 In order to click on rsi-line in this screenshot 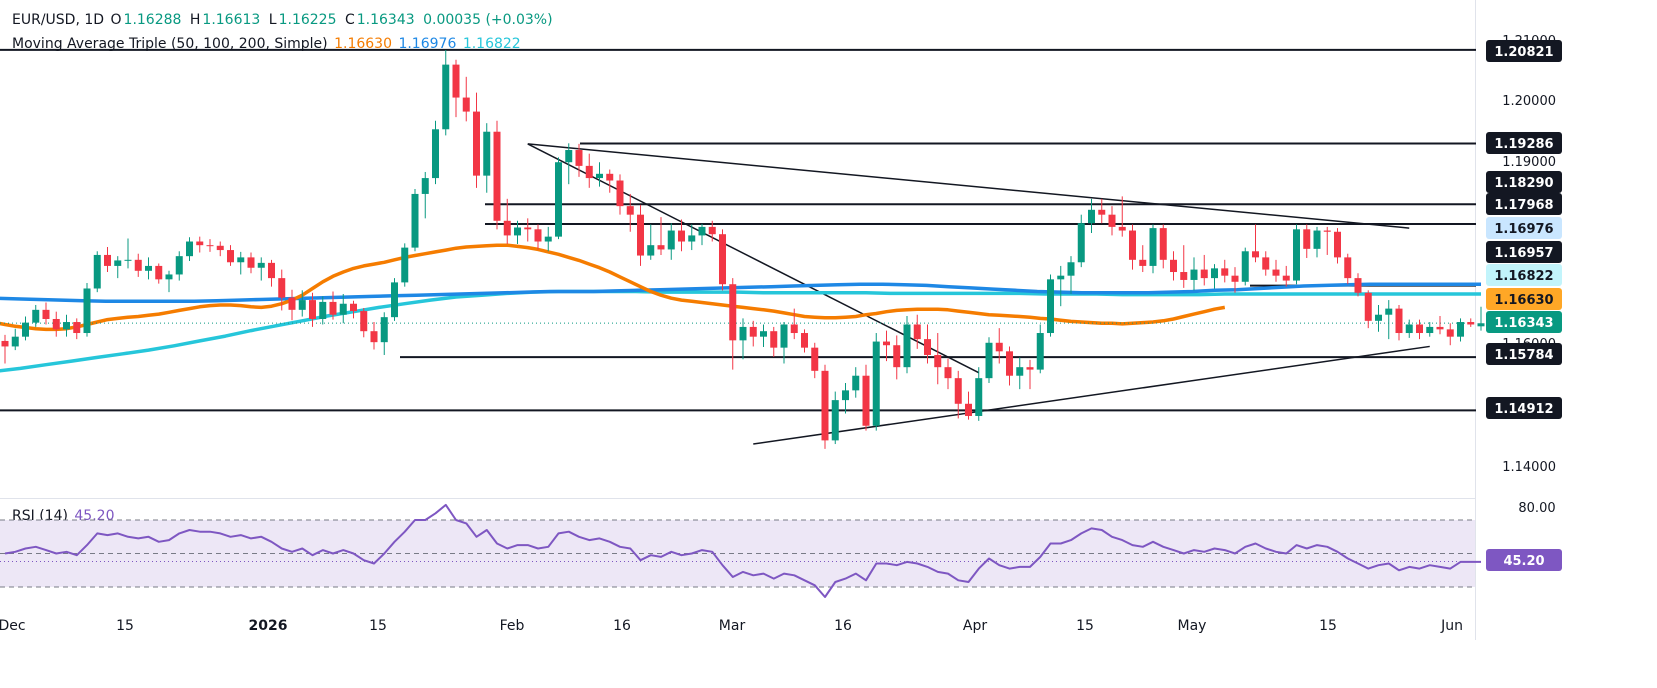, I will do `click(742, 550)`.